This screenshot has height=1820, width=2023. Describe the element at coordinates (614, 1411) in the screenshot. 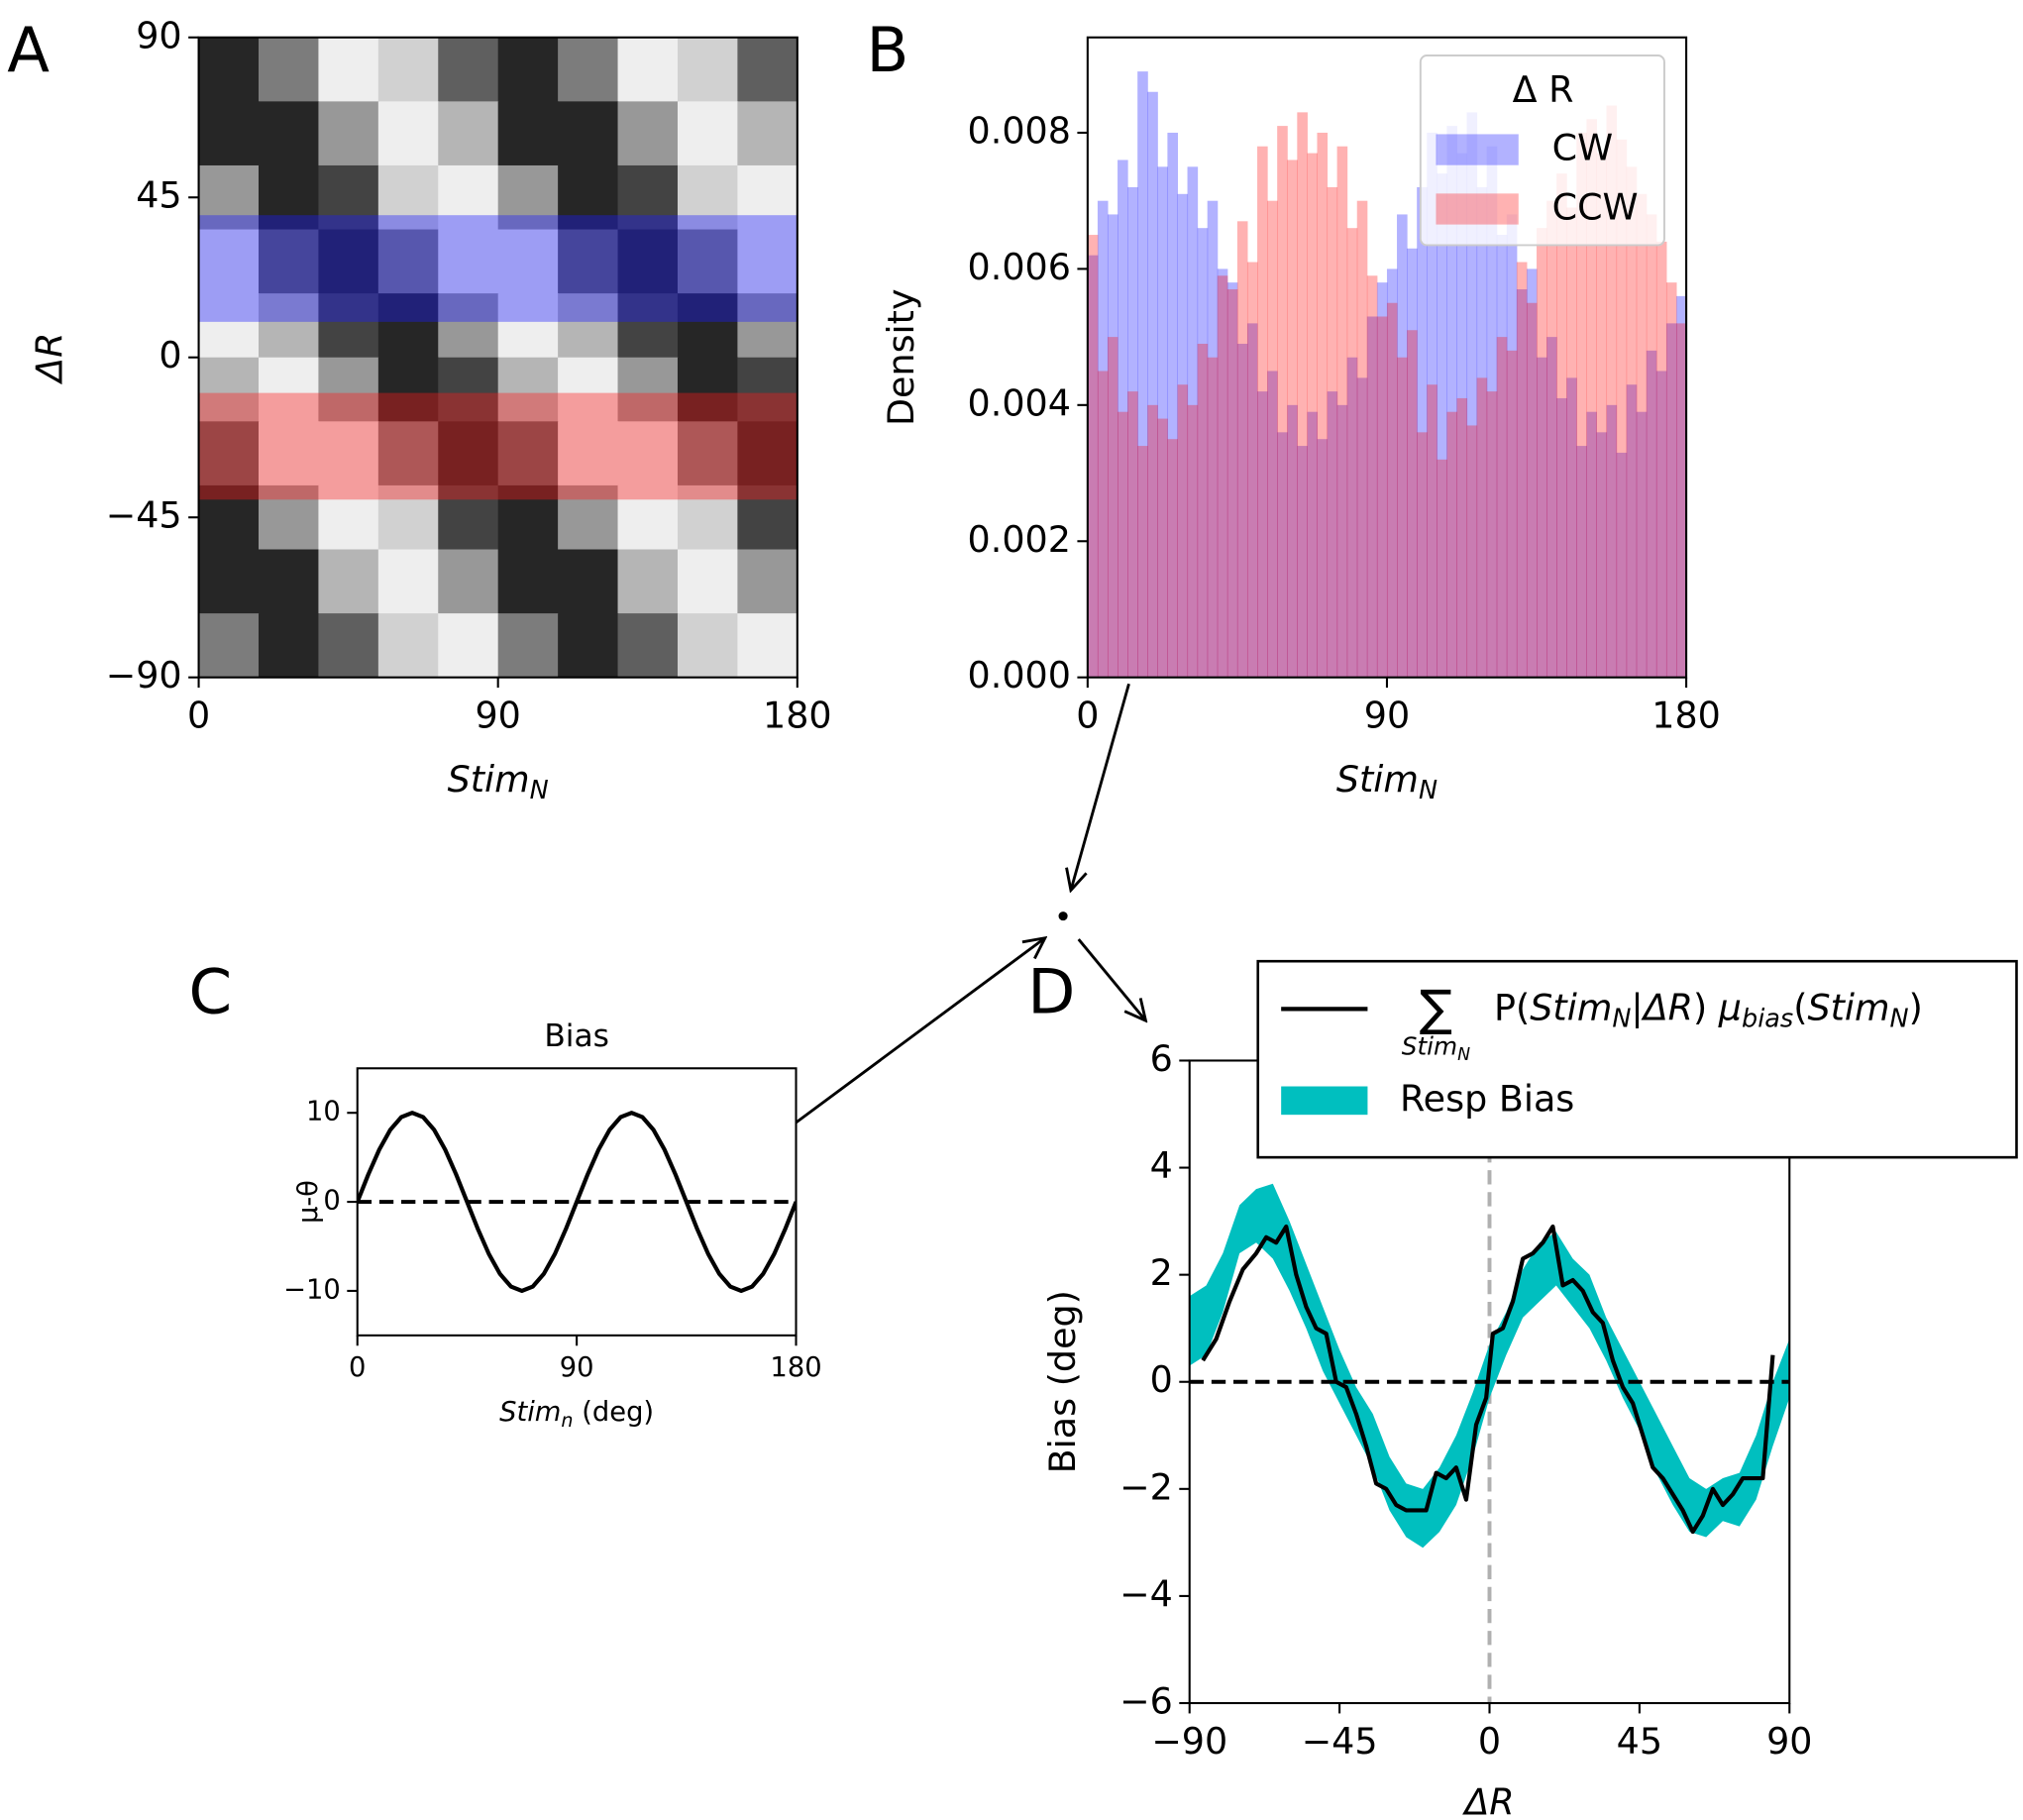

I see `x-axis-label-part: (deg)` at that location.